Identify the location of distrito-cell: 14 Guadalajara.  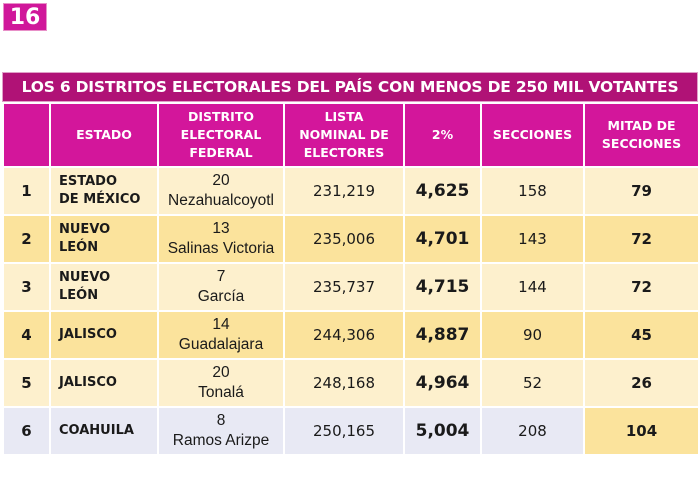
(221, 335).